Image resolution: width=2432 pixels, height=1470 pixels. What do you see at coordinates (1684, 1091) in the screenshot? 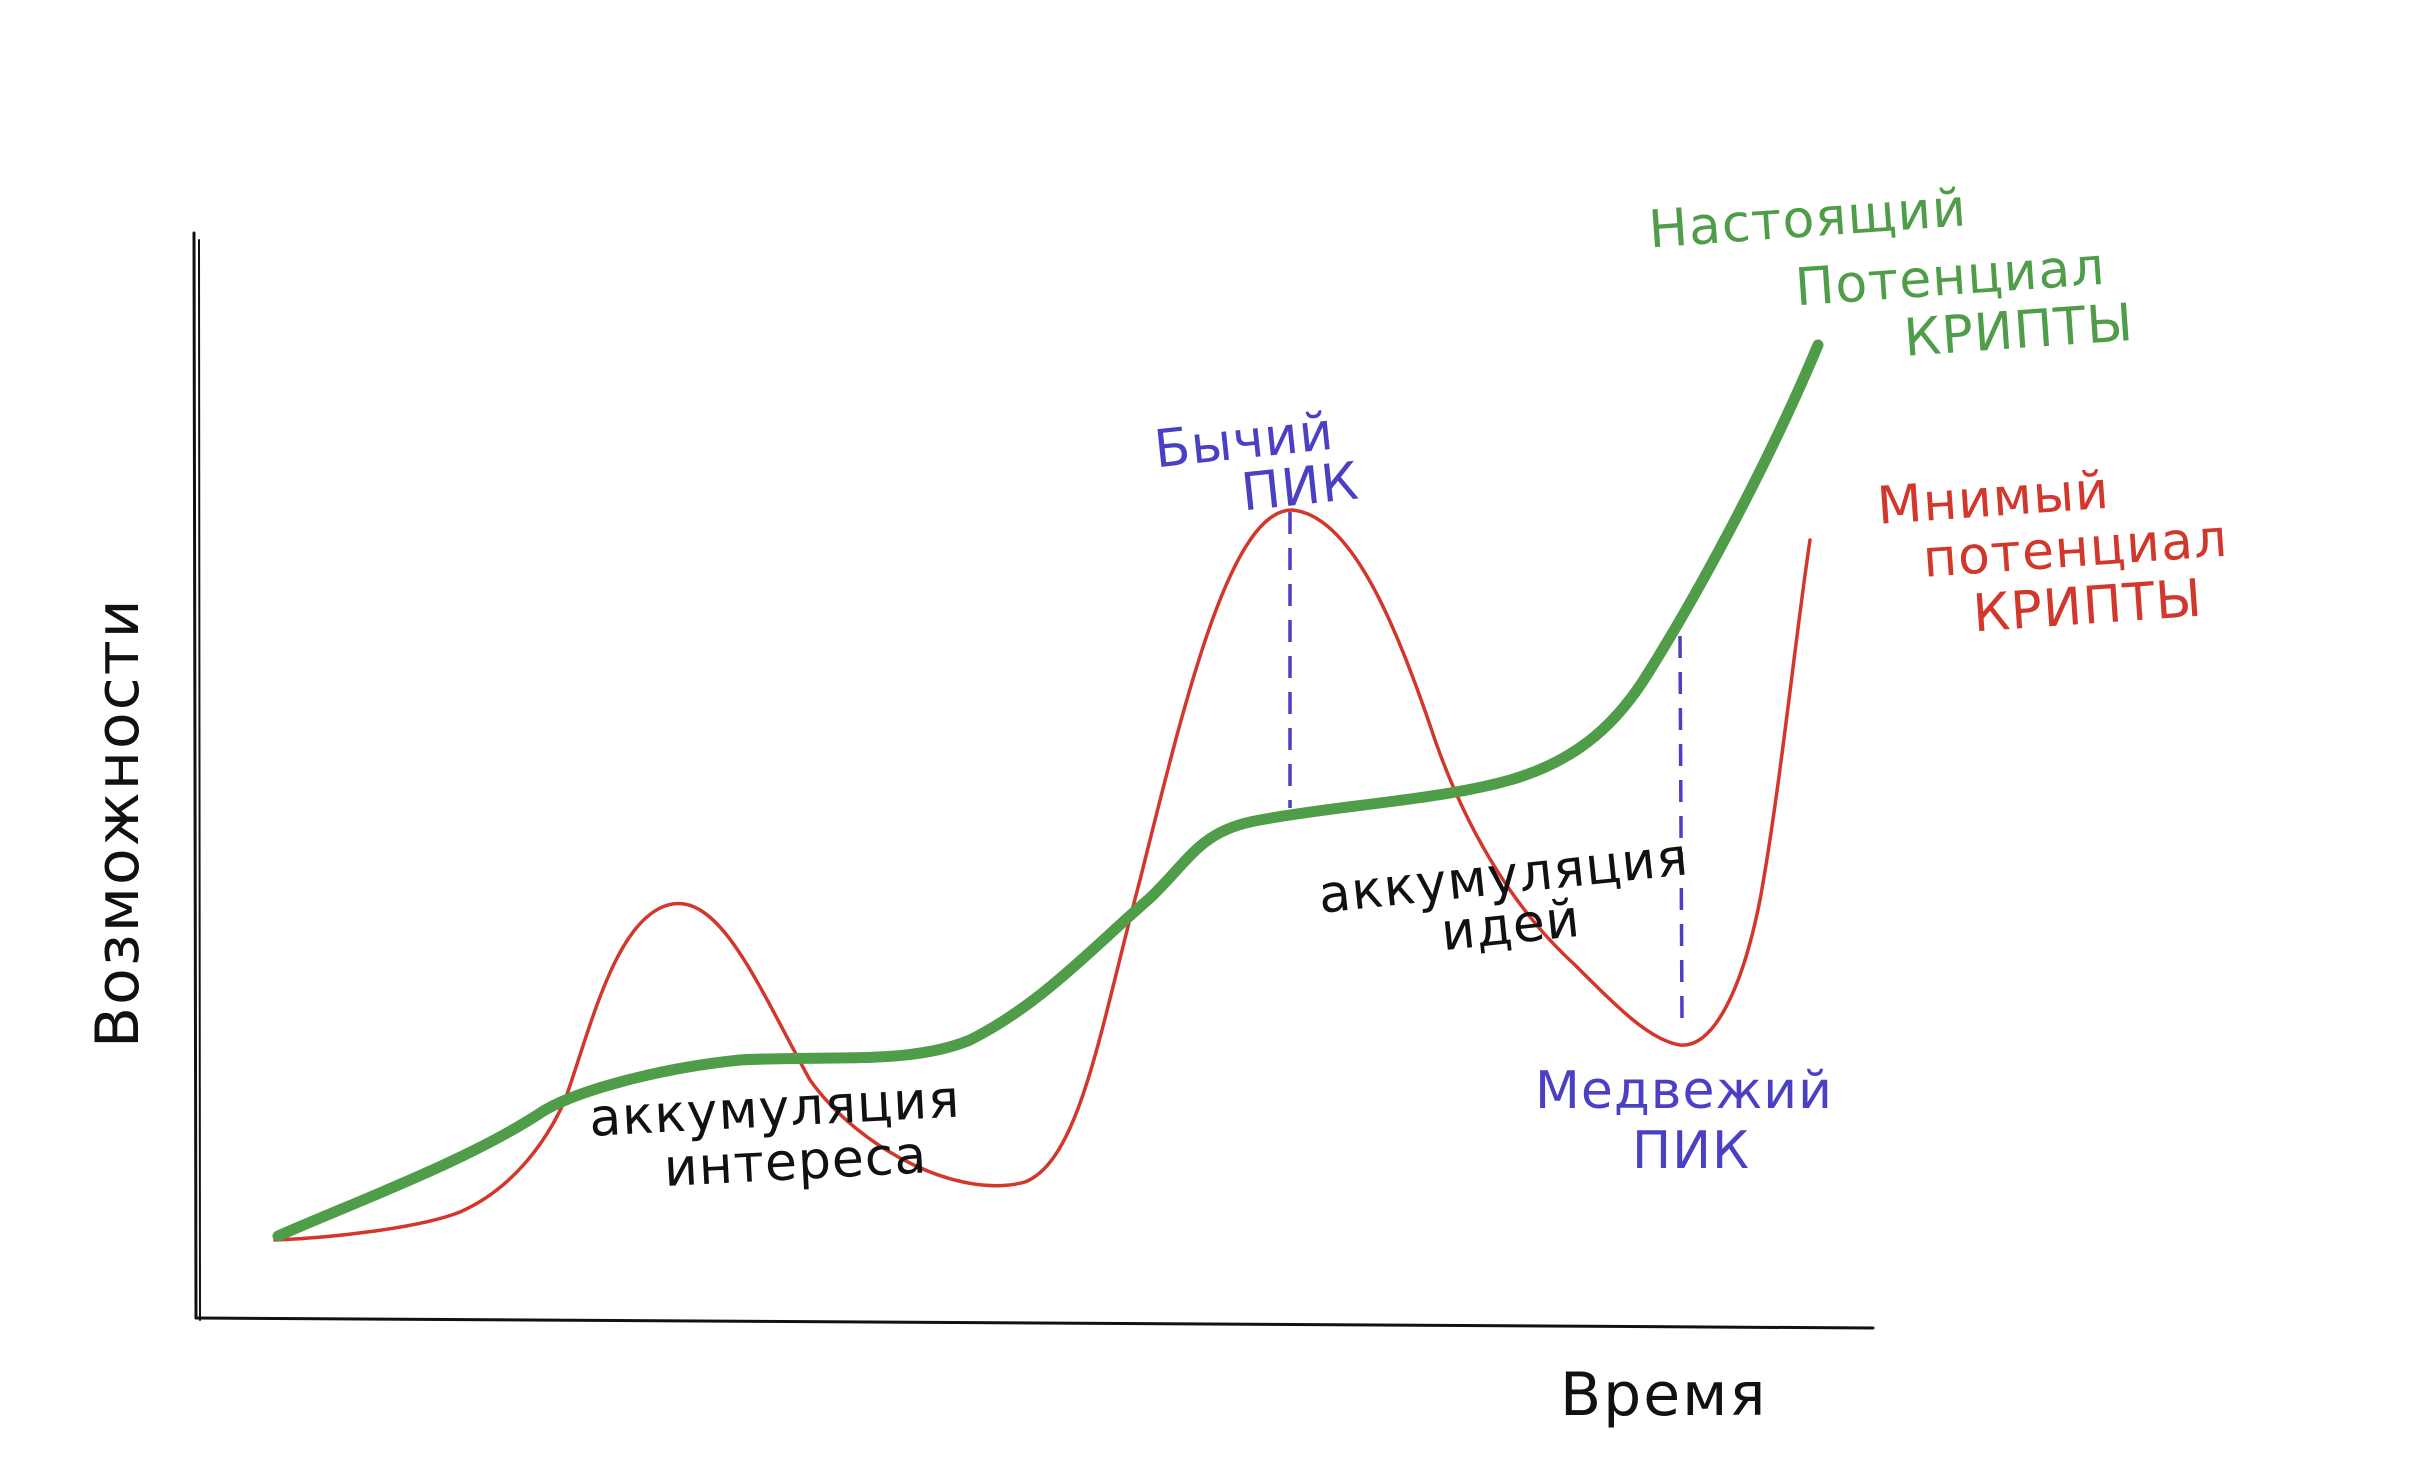
I see `bear-peak-line1: Медвежий` at bounding box center [1684, 1091].